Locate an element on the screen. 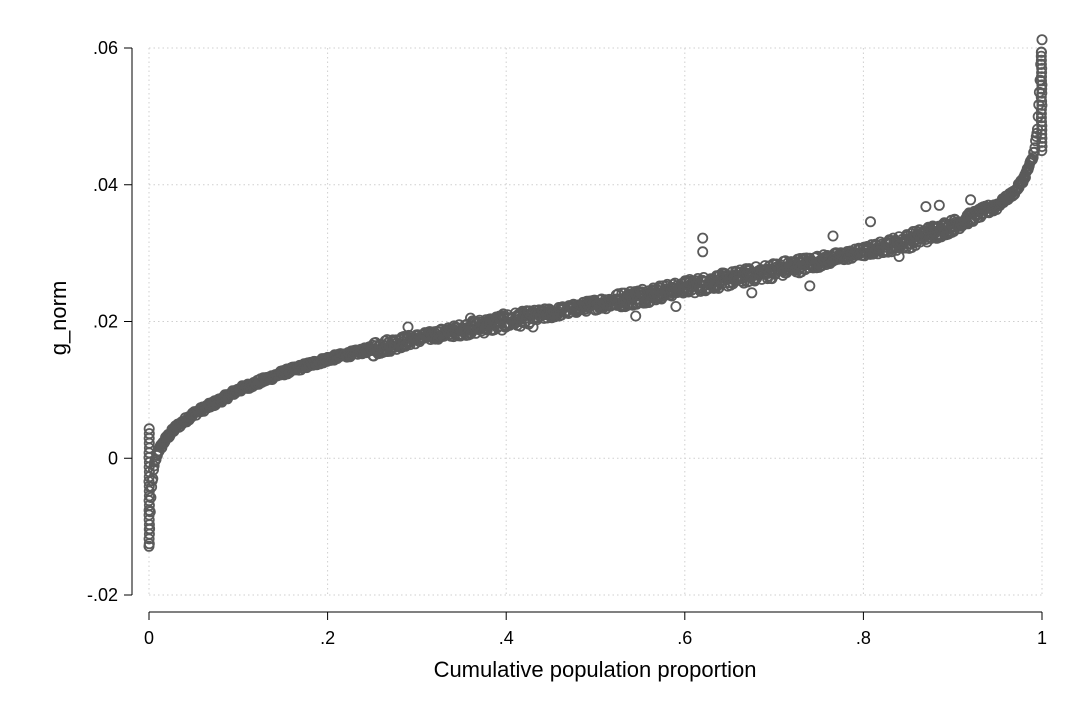  y-axis-title: g_norm is located at coordinates (58, 318).